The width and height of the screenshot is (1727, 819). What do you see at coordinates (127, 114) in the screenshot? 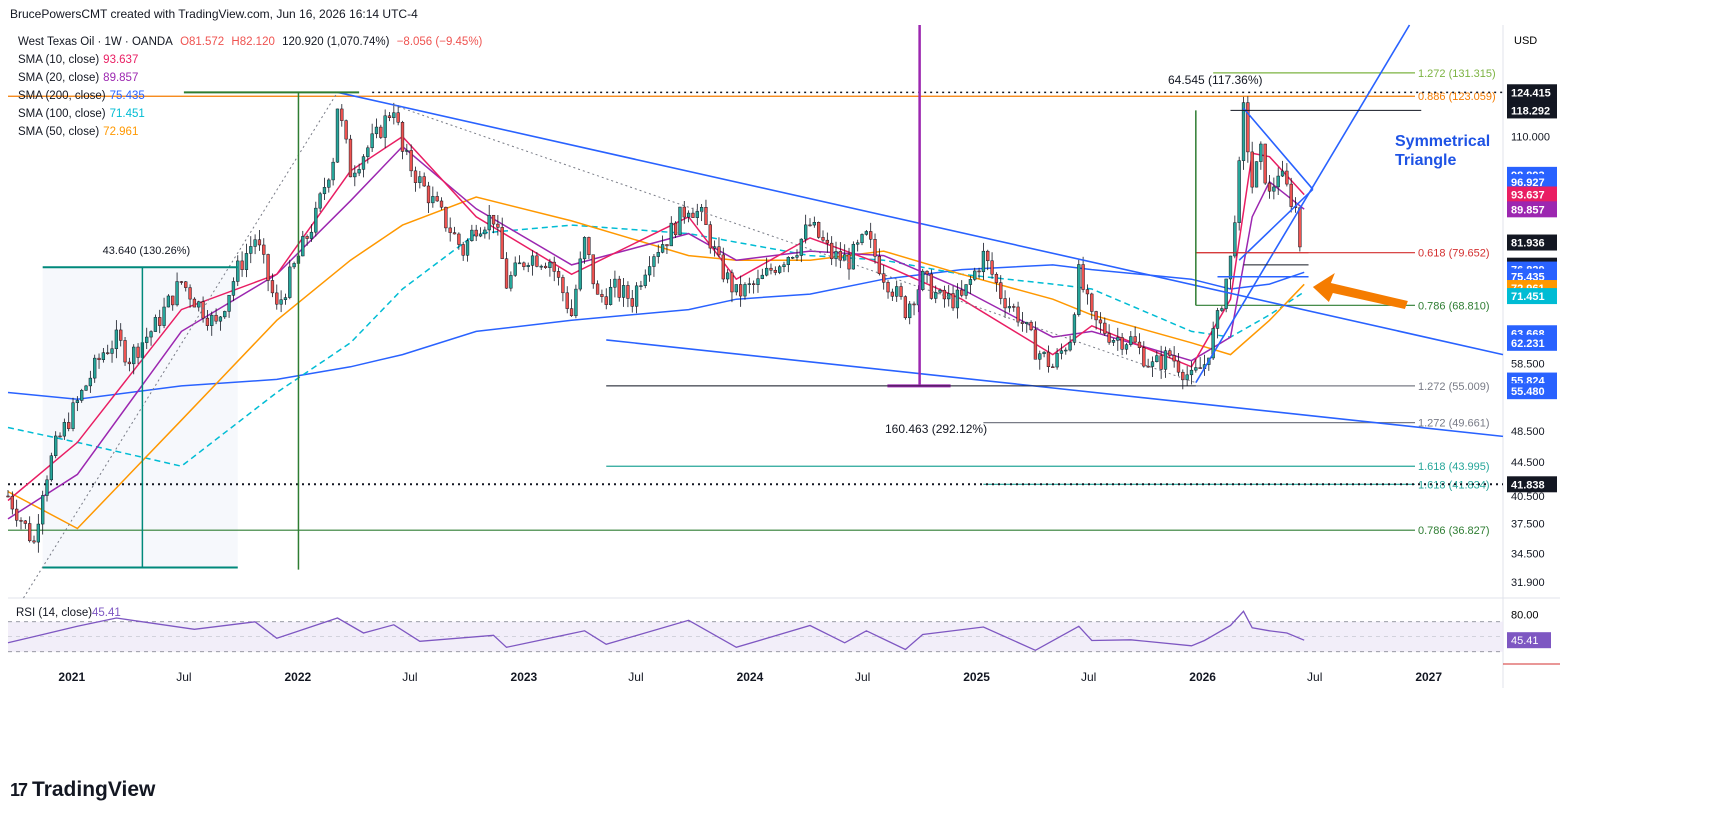
I see `indicator-value: 71.451` at bounding box center [127, 114].